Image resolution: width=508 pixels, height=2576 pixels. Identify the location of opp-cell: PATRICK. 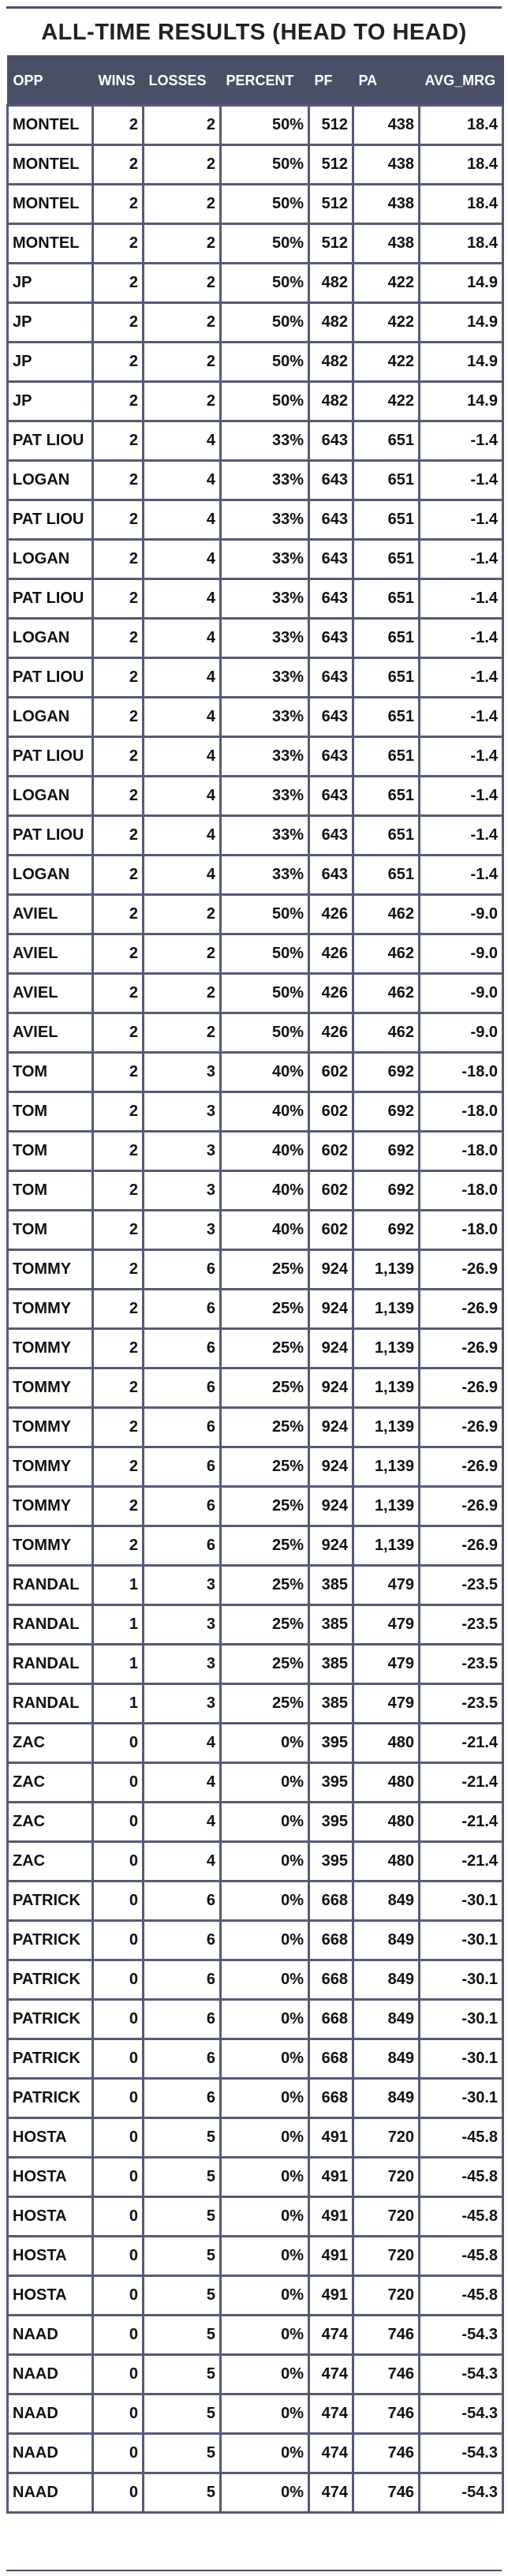
(50, 2059).